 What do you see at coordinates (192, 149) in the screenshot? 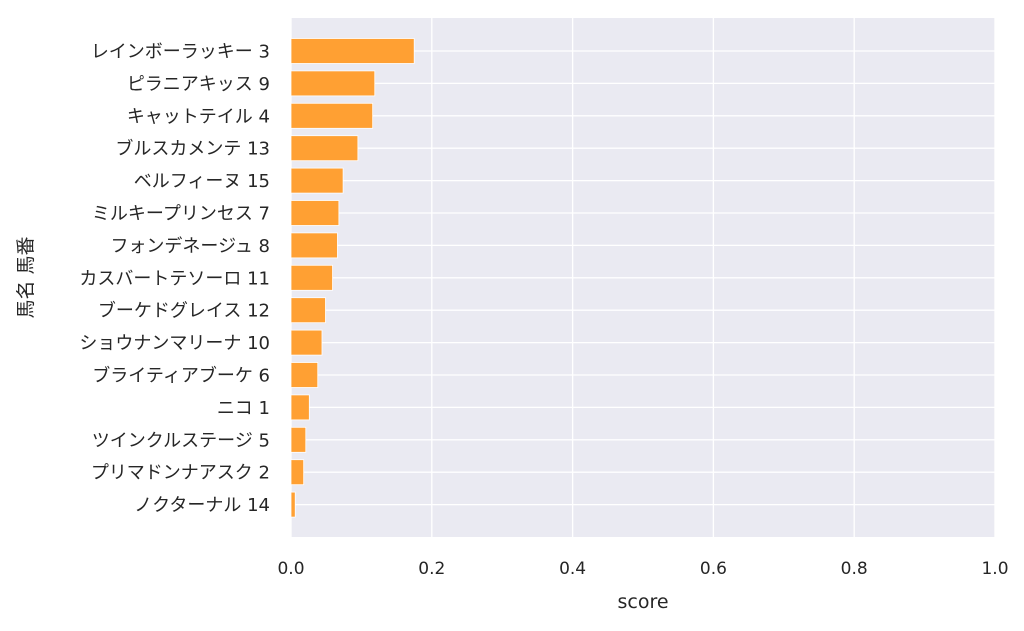
I see `category-label: ブルスカメンテ 13` at bounding box center [192, 149].